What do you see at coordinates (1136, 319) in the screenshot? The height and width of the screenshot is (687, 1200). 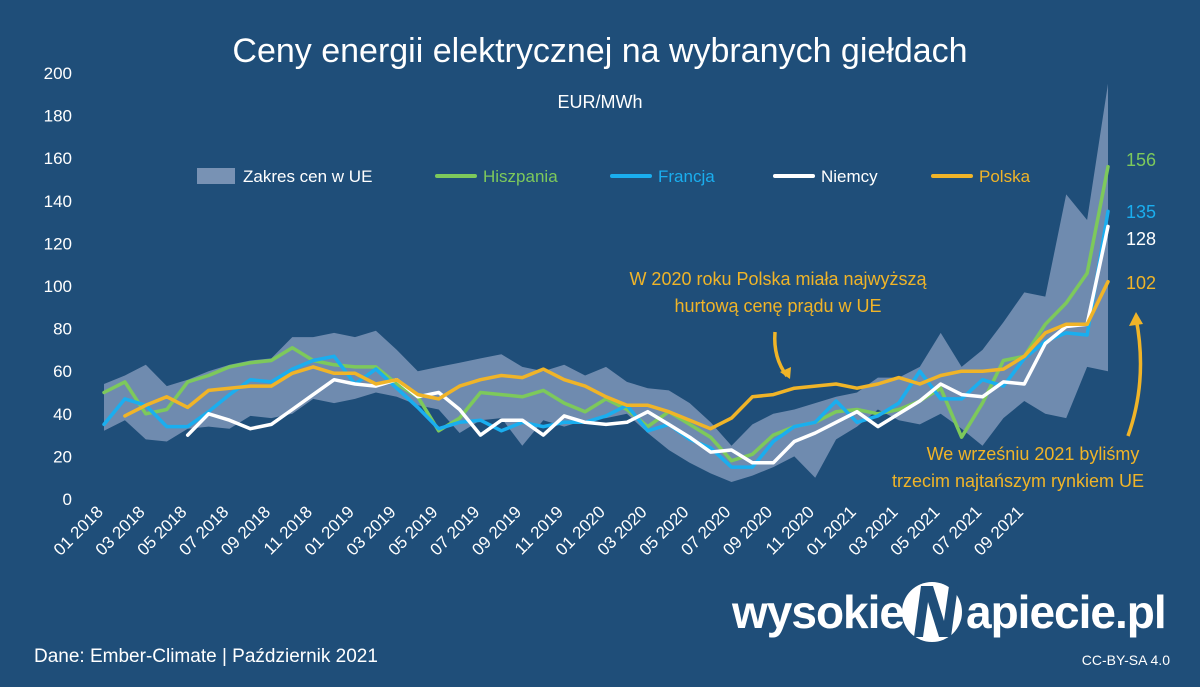 I see `annotation-arrowhead-2021` at bounding box center [1136, 319].